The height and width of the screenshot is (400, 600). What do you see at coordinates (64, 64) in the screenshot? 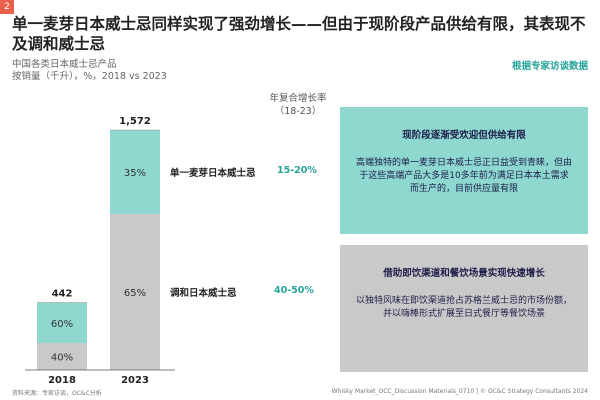
I see `chart-subtitle: 中国各类日本威士忌产品` at bounding box center [64, 64].